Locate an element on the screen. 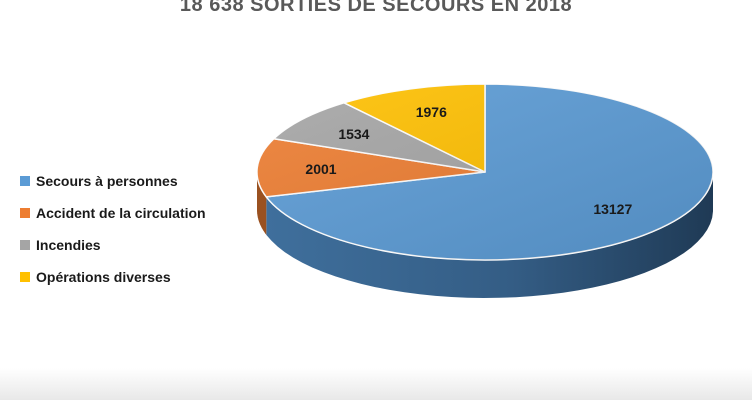 This screenshot has height=400, width=752. legend-label: Opérations diverses is located at coordinates (103, 277).